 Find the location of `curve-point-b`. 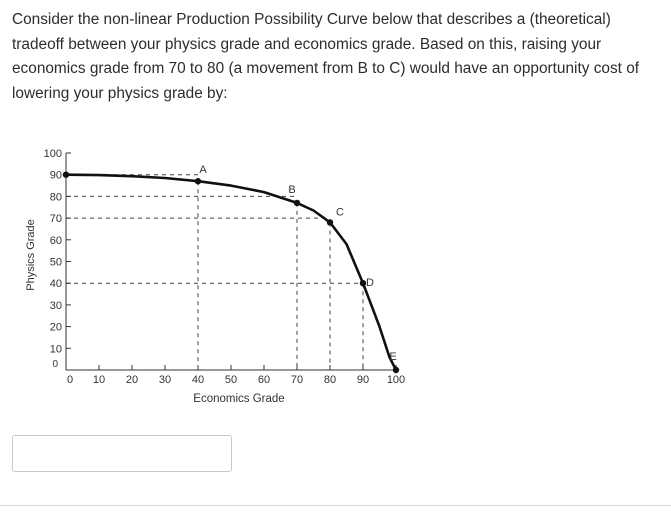

curve-point-b is located at coordinates (297, 203).